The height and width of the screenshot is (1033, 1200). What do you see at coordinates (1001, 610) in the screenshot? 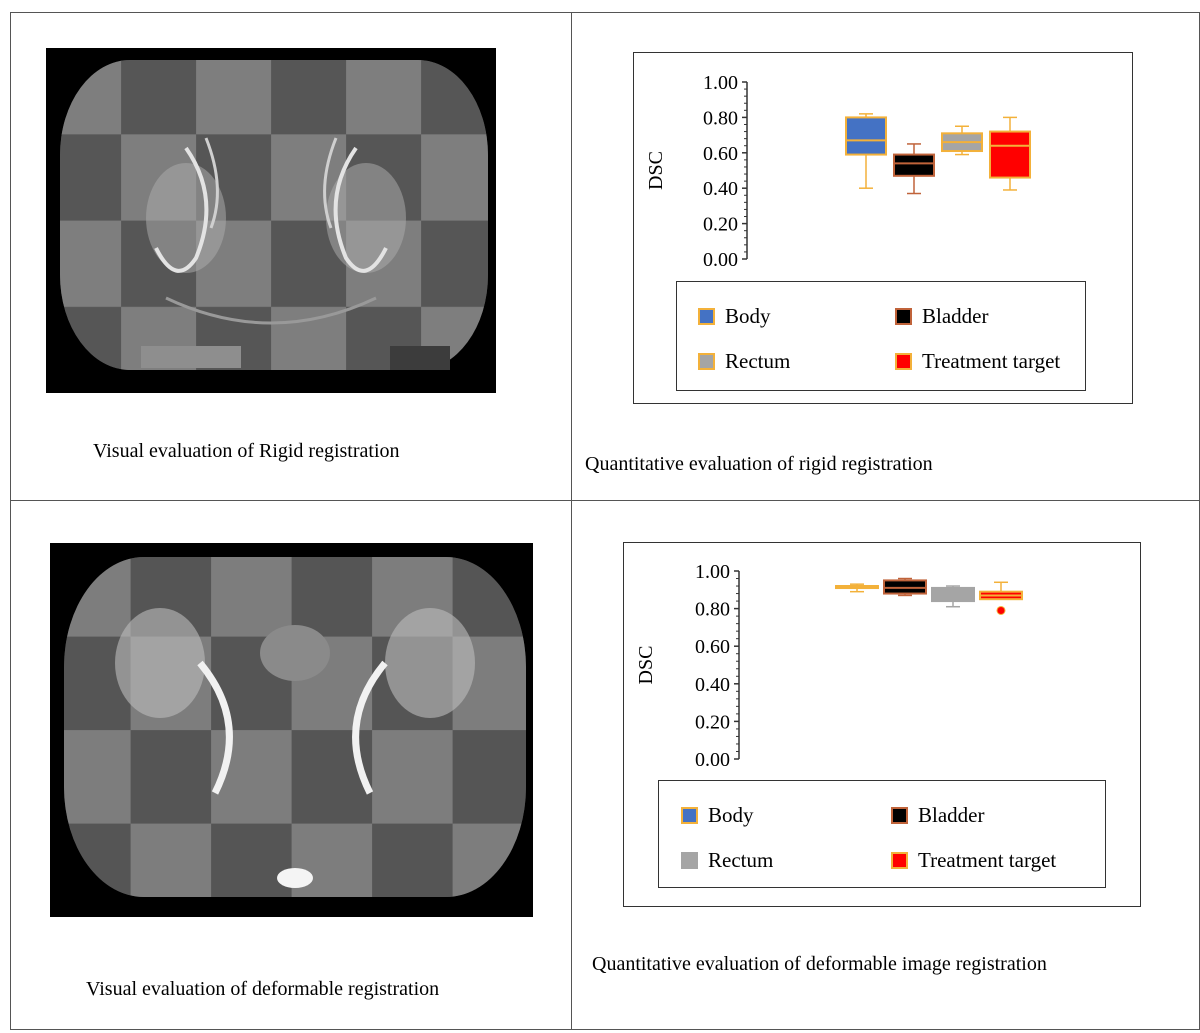
I see `outlier-point` at bounding box center [1001, 610].